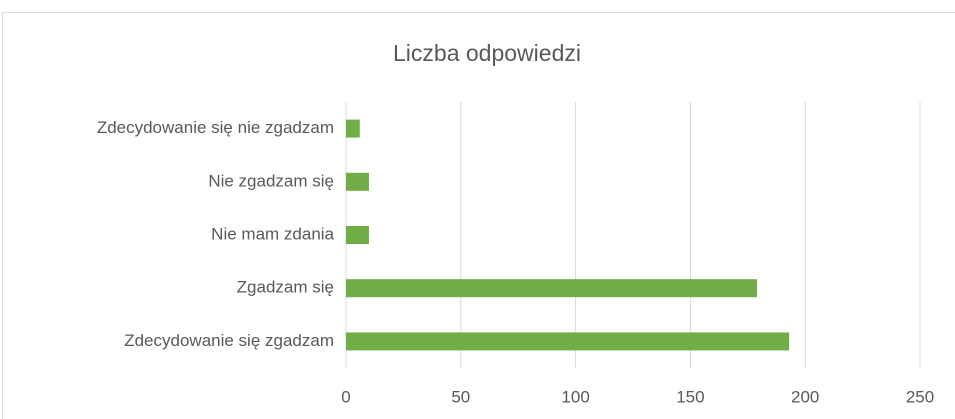  Describe the element at coordinates (271, 180) in the screenshot. I see `y-tick-label: Nie zgadzam się` at that location.